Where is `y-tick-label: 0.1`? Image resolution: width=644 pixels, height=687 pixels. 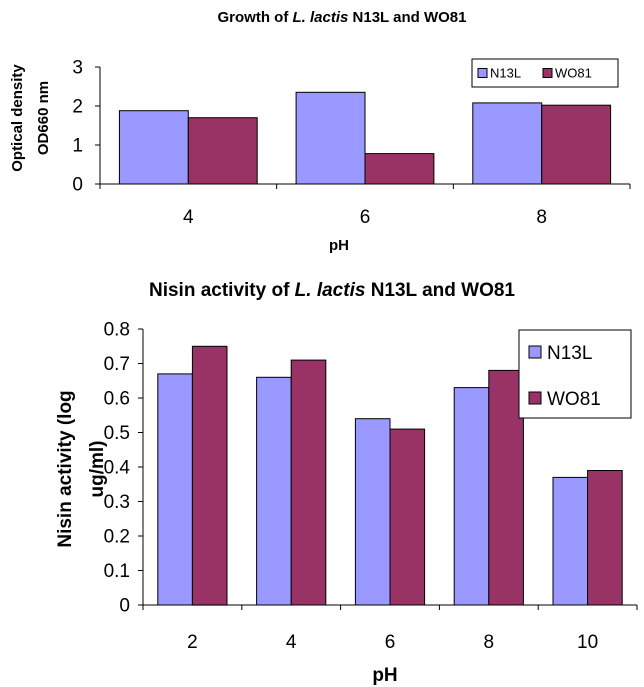
y-tick-label: 0.1 is located at coordinates (117, 571).